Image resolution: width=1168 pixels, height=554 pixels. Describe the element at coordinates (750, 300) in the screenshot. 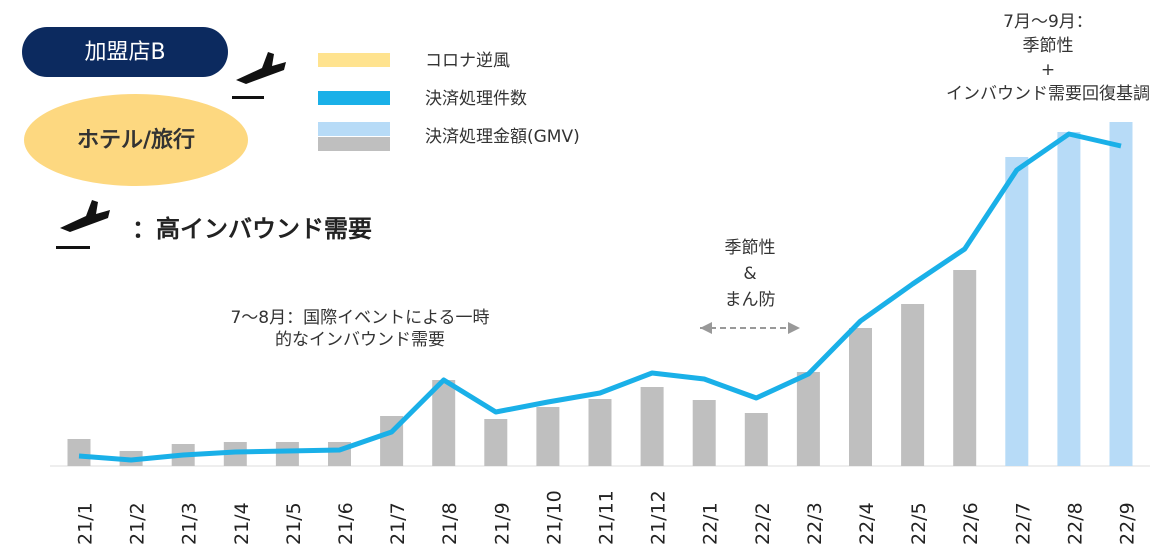

I see `annotation: まん防` at that location.